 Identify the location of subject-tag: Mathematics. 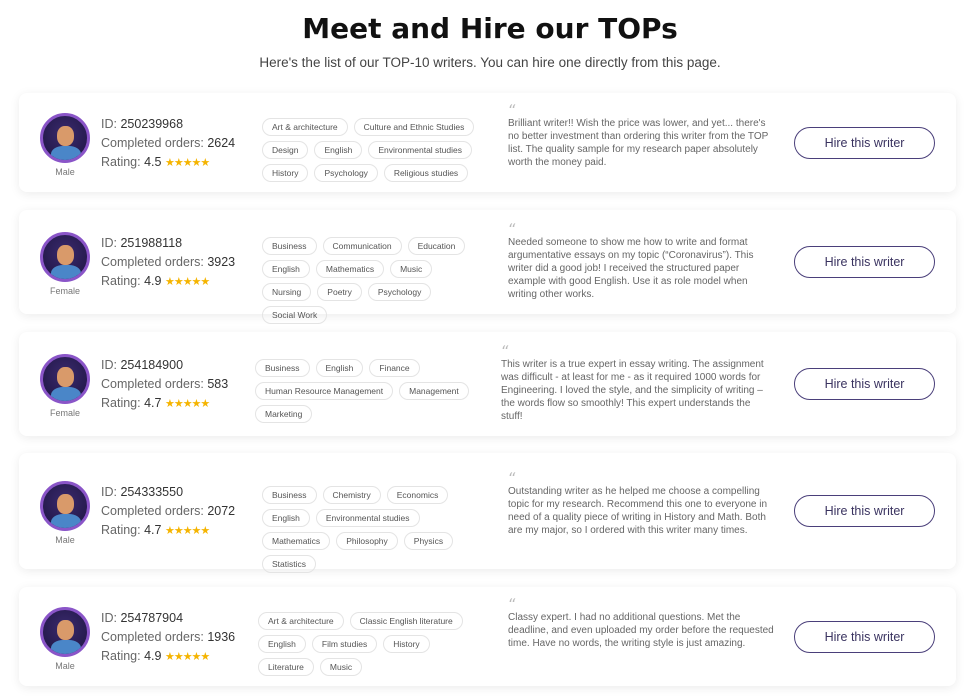
(350, 269).